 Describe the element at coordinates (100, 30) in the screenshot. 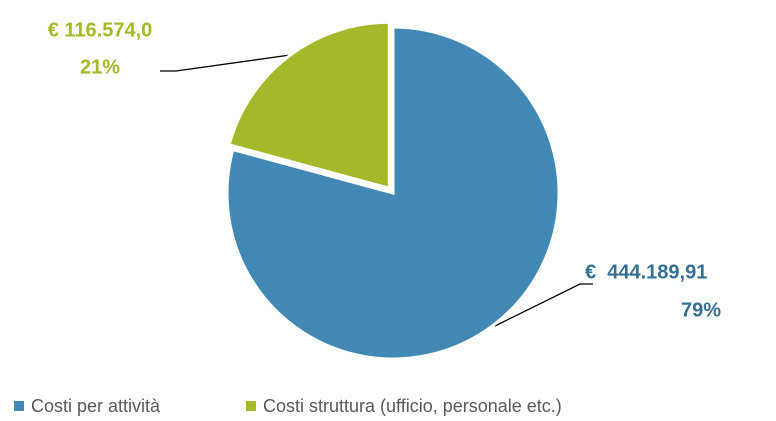

I see `value-label: € 116.574,0` at that location.